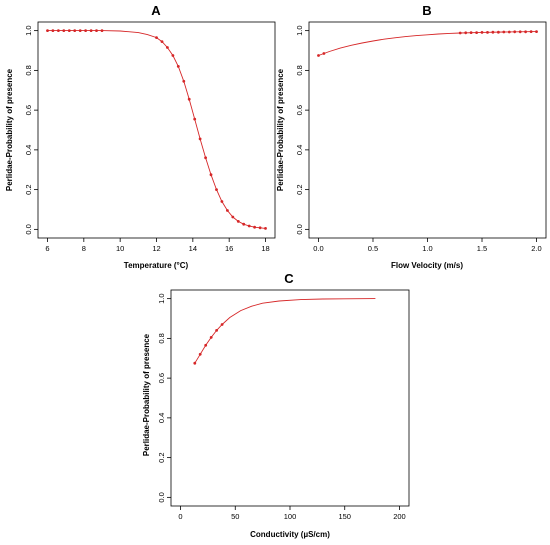 The height and width of the screenshot is (545, 550). Describe the element at coordinates (180, 516) in the screenshot. I see `panel-c-x-tick-label: 0` at that location.